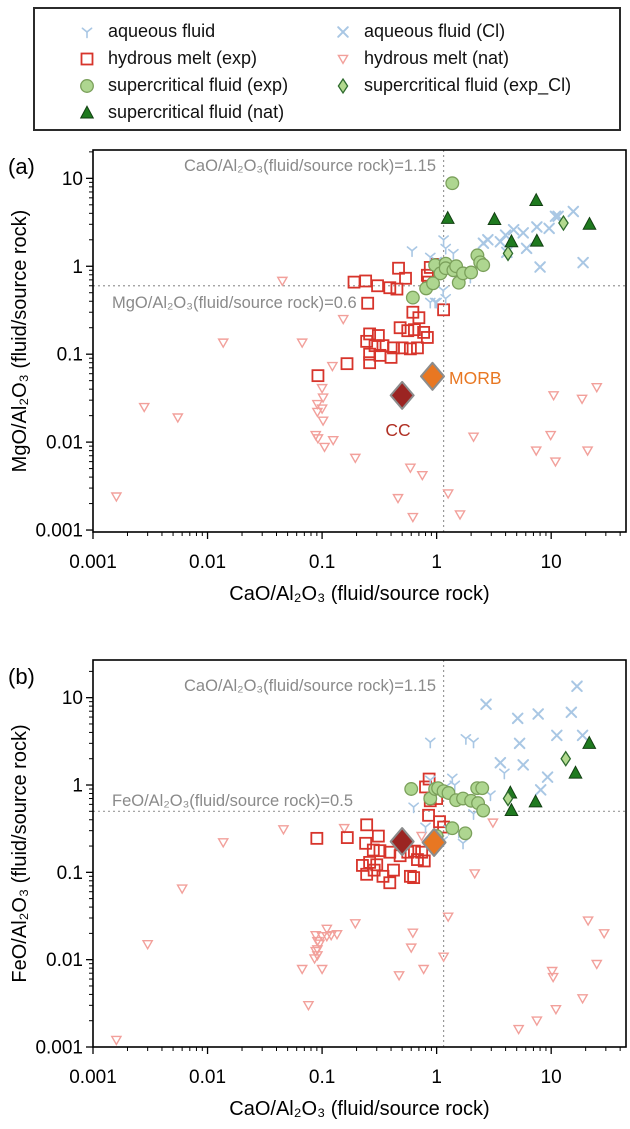  I want to click on y-axis-title: MgO/Al₂O₃ (fluid/source rock), so click(20, 341).